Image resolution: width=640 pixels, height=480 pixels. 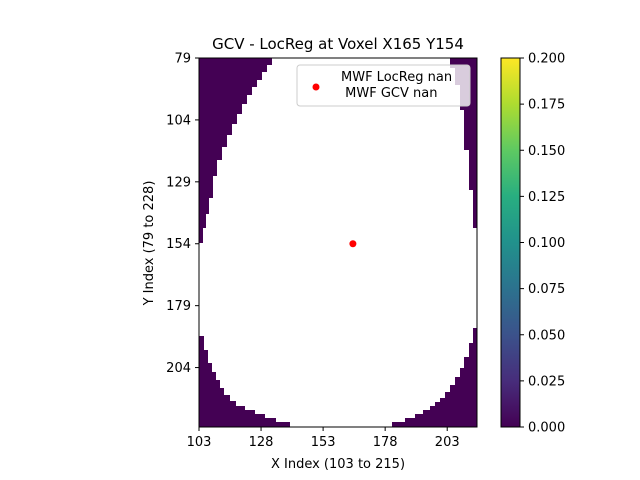 I want to click on legend-marker, so click(x=316, y=87).